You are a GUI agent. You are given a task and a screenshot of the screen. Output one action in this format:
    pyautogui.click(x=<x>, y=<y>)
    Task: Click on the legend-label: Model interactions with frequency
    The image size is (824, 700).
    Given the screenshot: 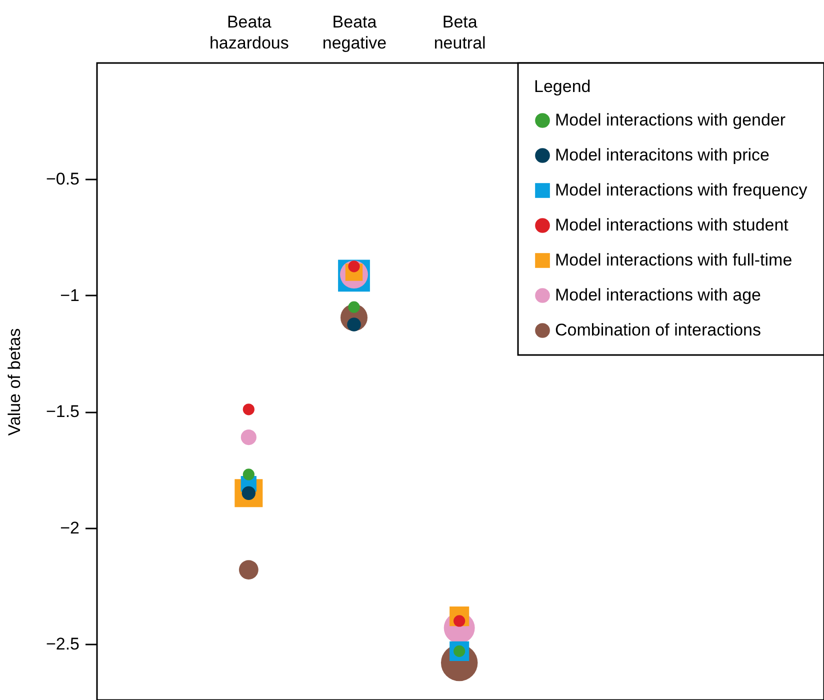 What is the action you would take?
    pyautogui.click(x=681, y=190)
    